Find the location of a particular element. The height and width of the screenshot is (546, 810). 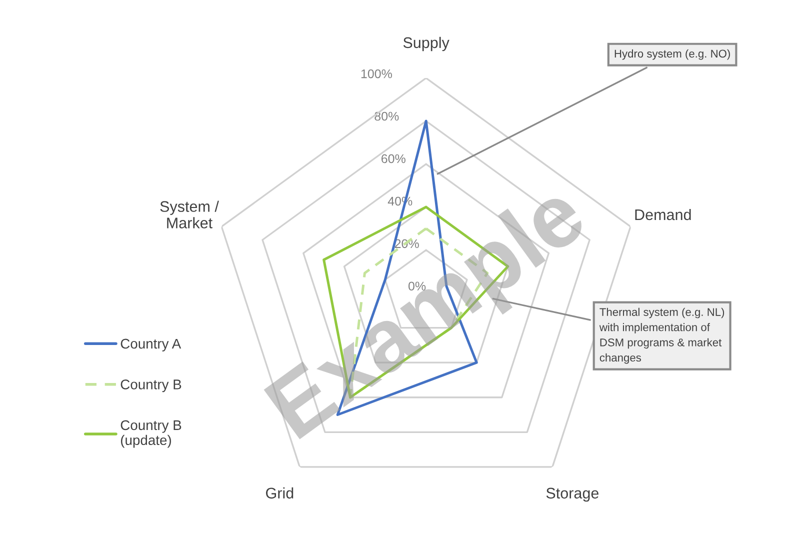

y-tick-label: 60% is located at coordinates (394, 159).